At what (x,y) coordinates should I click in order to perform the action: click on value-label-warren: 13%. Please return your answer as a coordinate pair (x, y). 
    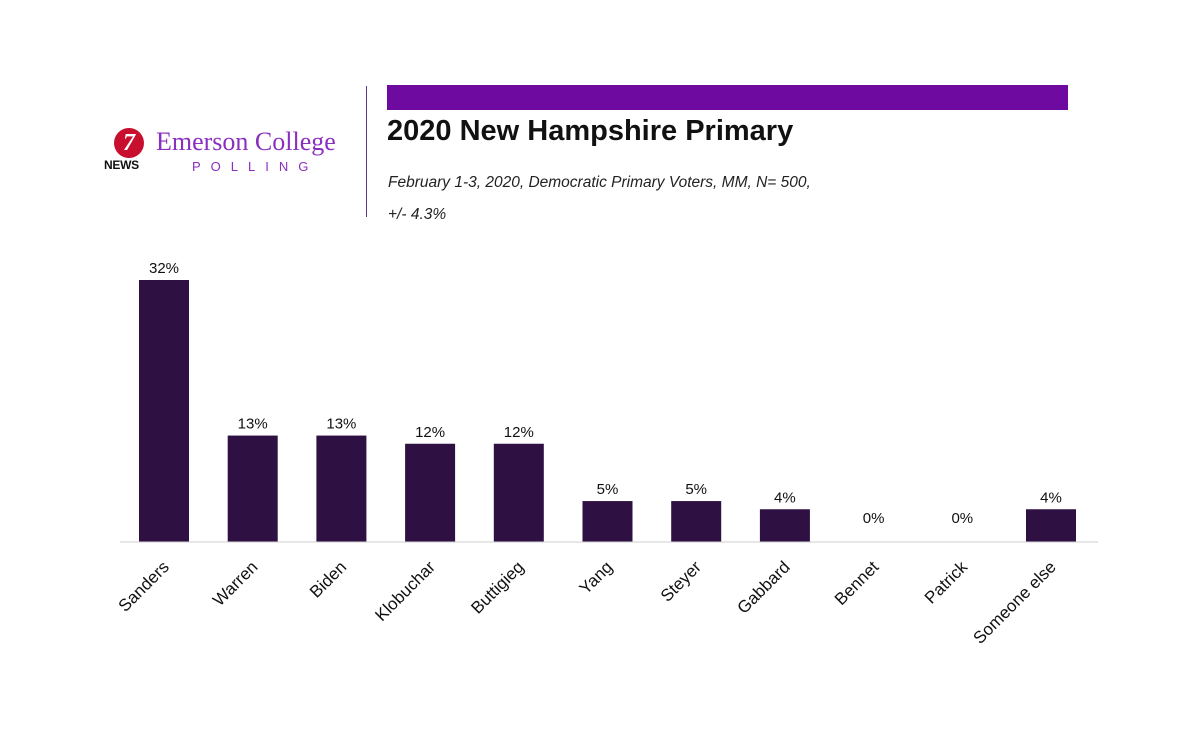
    Looking at the image, I should click on (253, 424).